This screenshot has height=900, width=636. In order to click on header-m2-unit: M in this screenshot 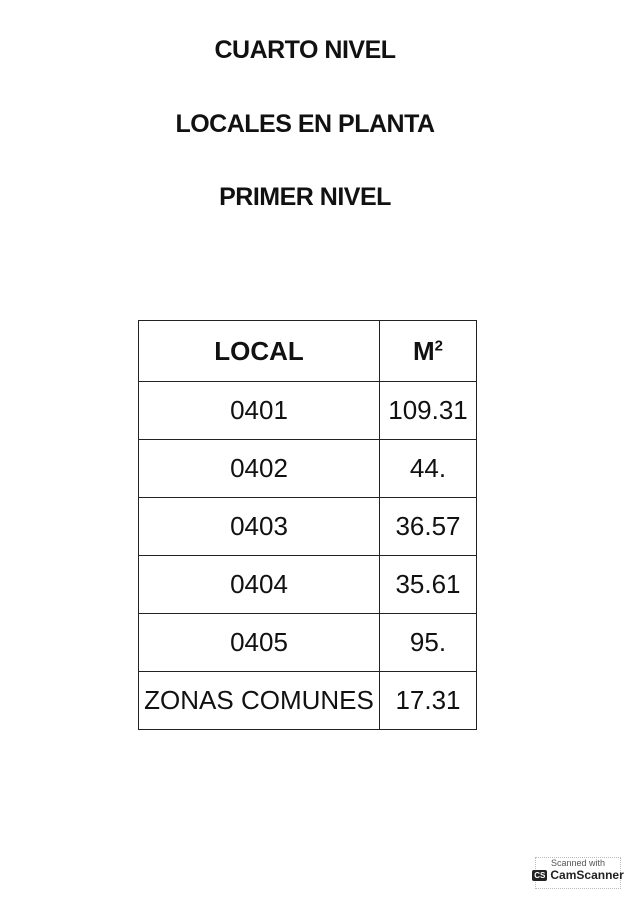, I will do `click(423, 350)`.